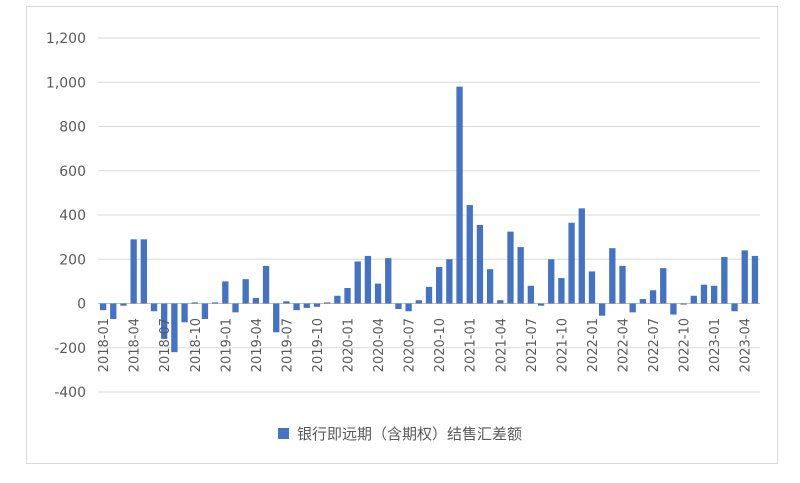  What do you see at coordinates (379, 345) in the screenshot?
I see `x-tick-label: 2020-04` at bounding box center [379, 345].